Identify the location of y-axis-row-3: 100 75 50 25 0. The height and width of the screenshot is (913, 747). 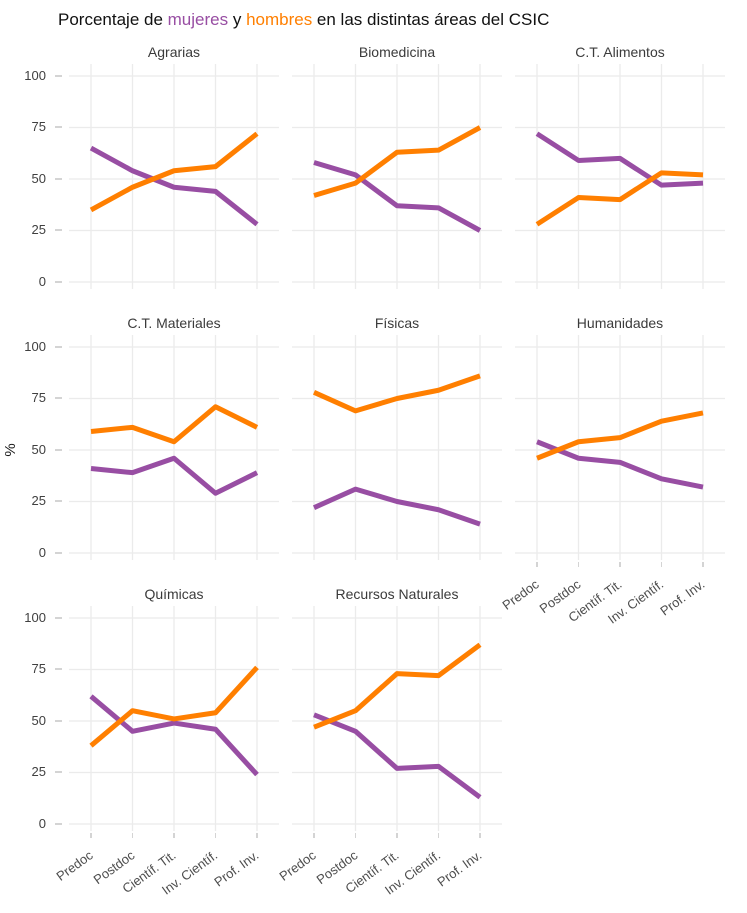
(35, 706).